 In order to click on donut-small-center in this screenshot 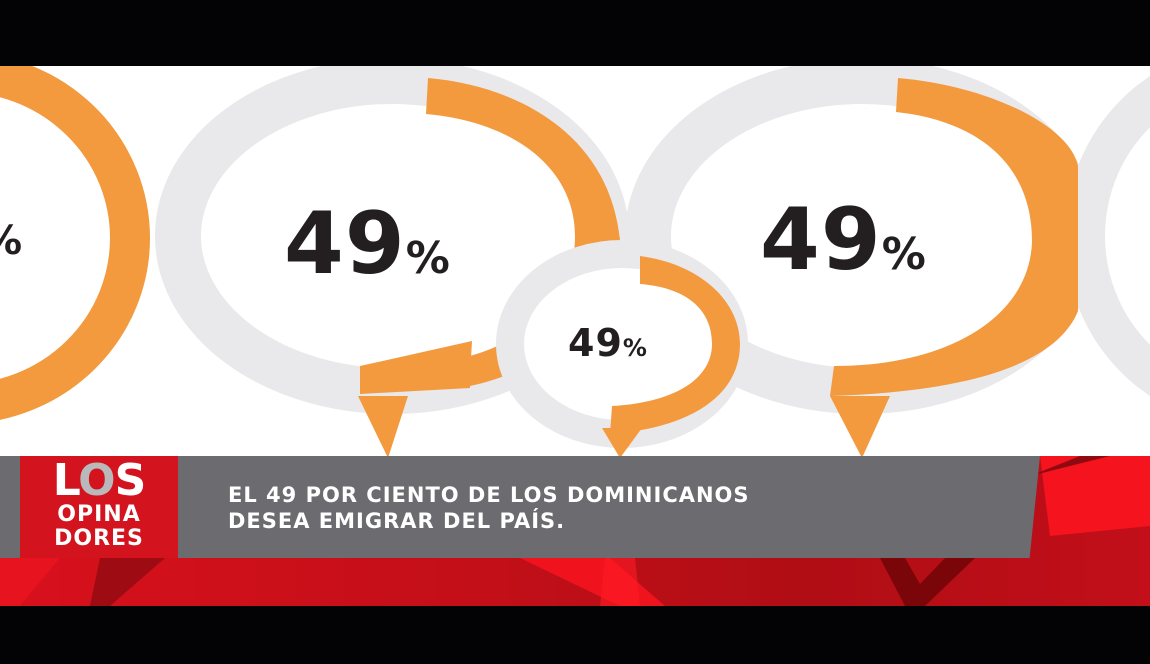, I will do `click(622, 349)`.